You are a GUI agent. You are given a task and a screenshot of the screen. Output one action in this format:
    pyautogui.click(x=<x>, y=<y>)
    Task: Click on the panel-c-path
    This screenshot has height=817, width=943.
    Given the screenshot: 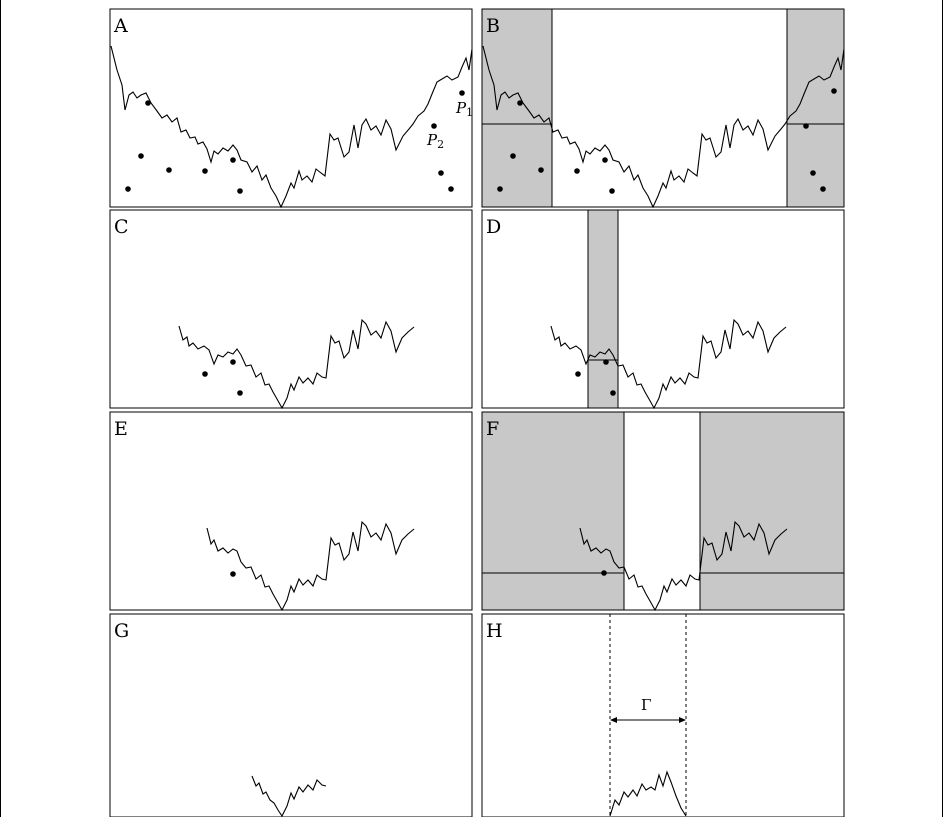 What is the action you would take?
    pyautogui.click(x=296, y=364)
    